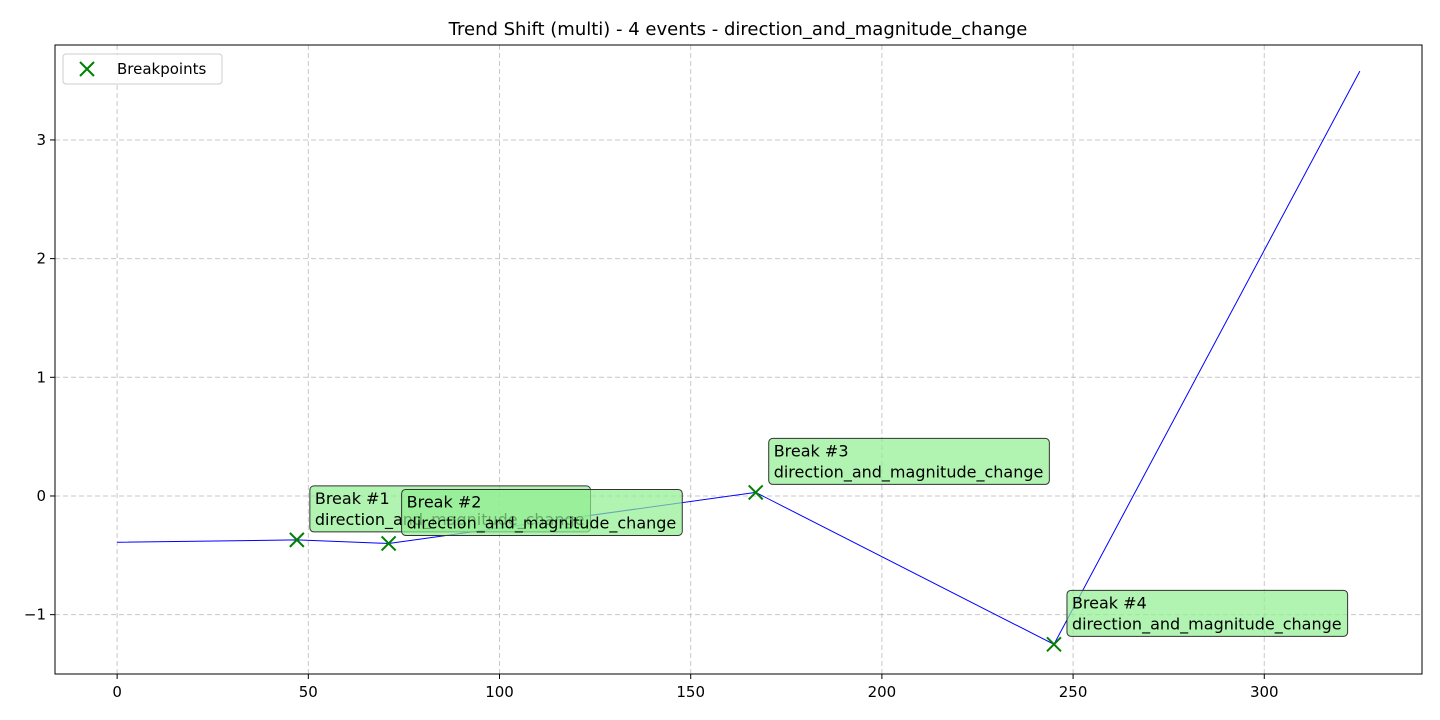  I want to click on x-tick-label: 300, so click(1264, 692).